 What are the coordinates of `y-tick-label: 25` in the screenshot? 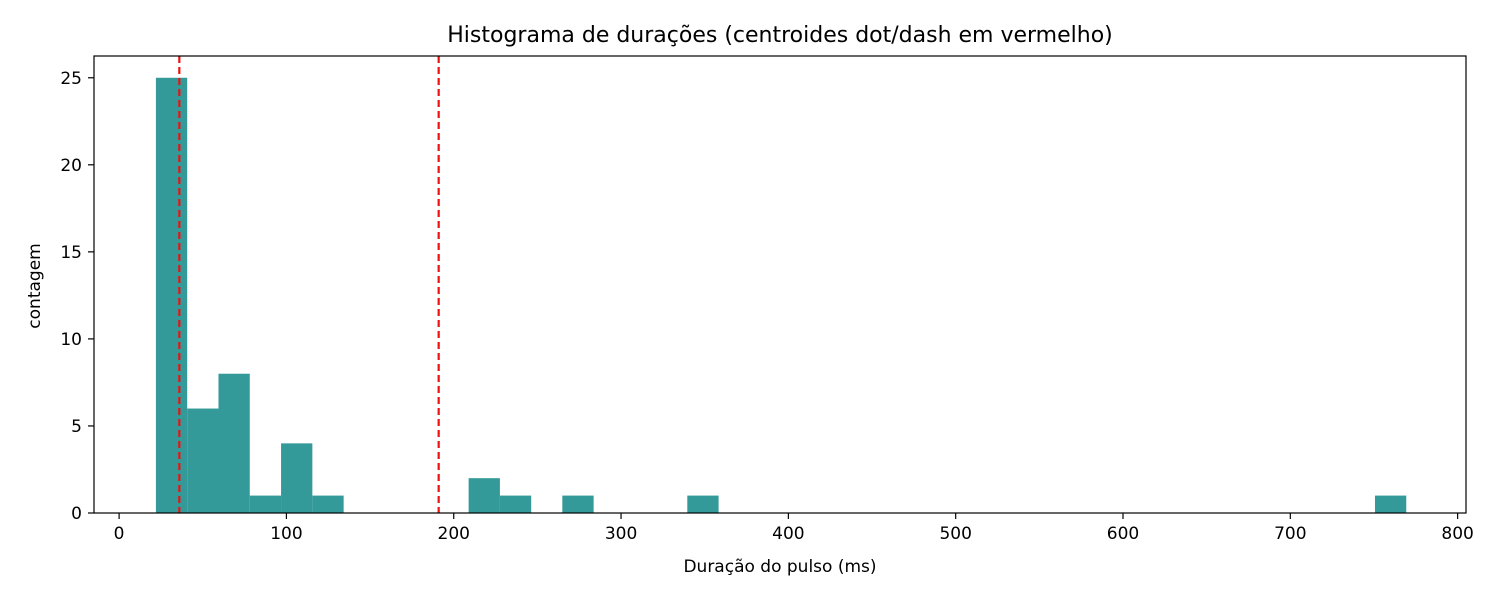 It's located at (71, 79).